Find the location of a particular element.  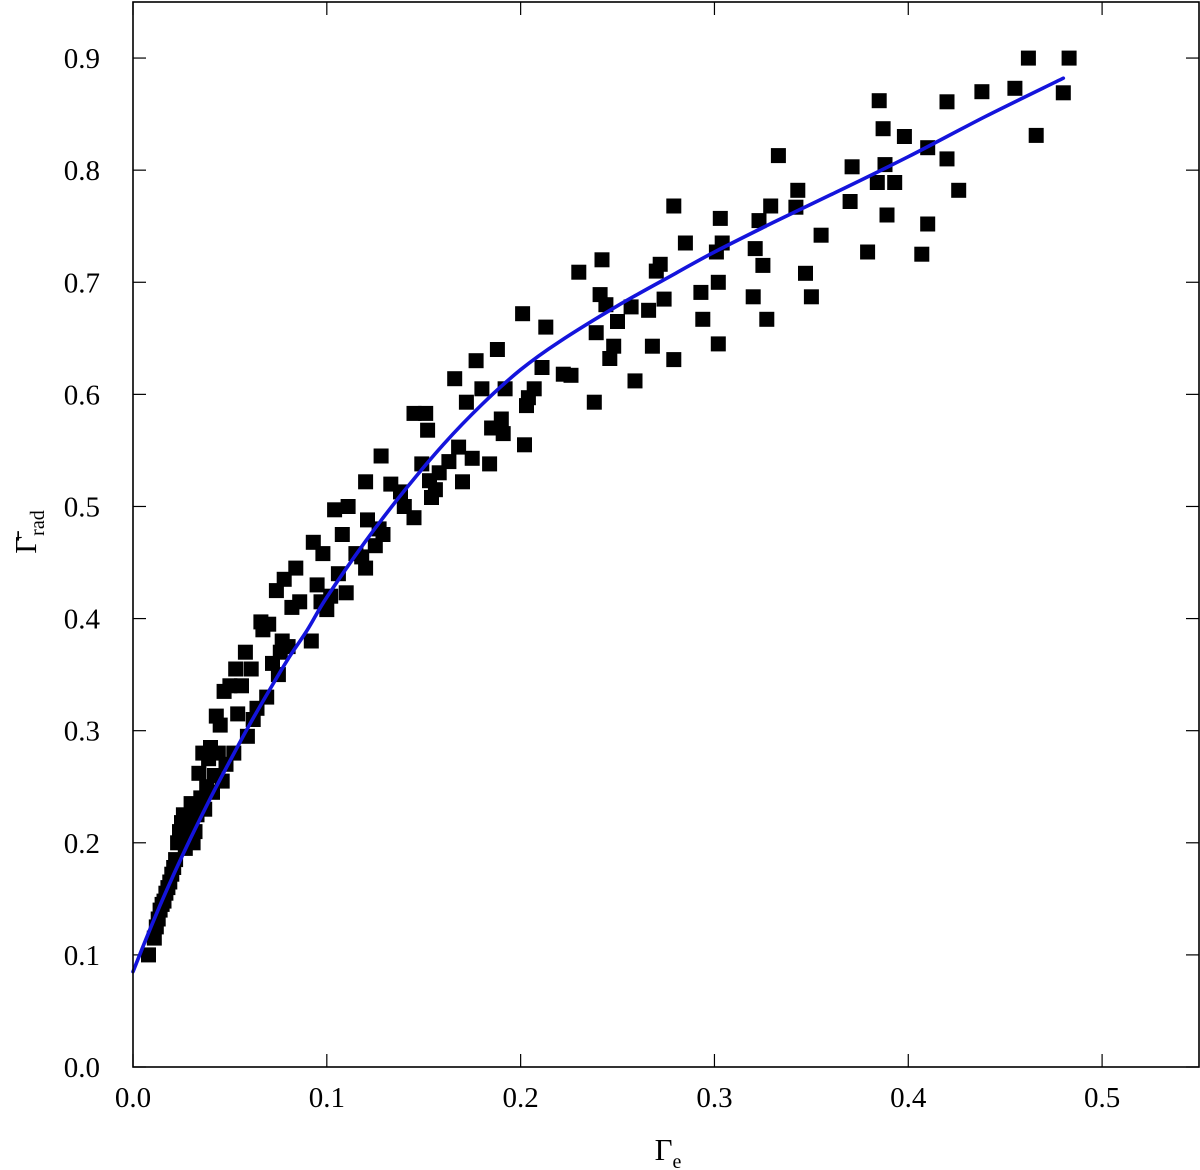

y-tick-label: 0.9 is located at coordinates (82, 59).